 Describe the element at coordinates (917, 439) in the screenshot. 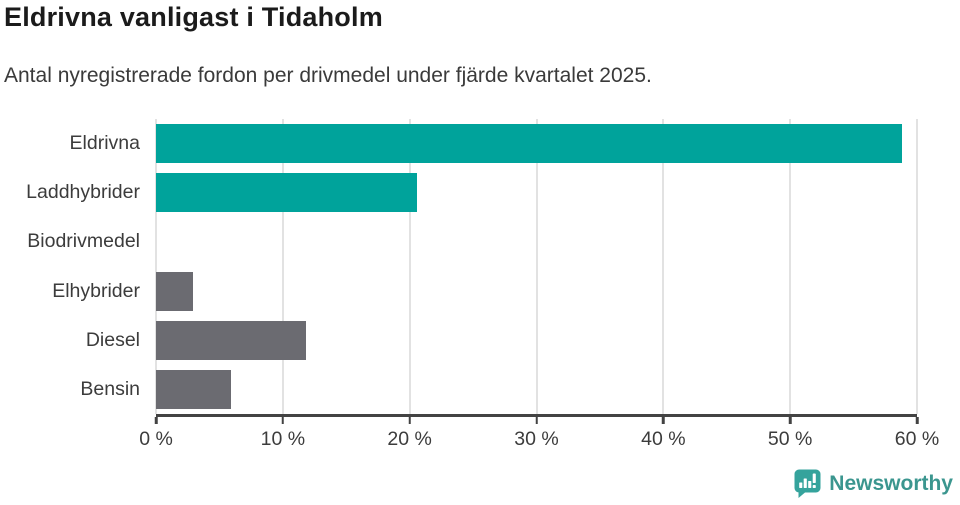

I see `axis-tick-label-60: 60 %` at that location.